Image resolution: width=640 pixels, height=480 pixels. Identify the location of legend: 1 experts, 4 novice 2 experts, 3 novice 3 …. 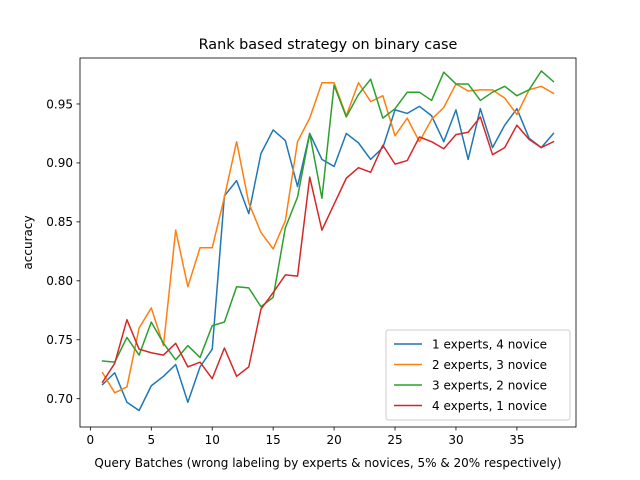
(478, 375).